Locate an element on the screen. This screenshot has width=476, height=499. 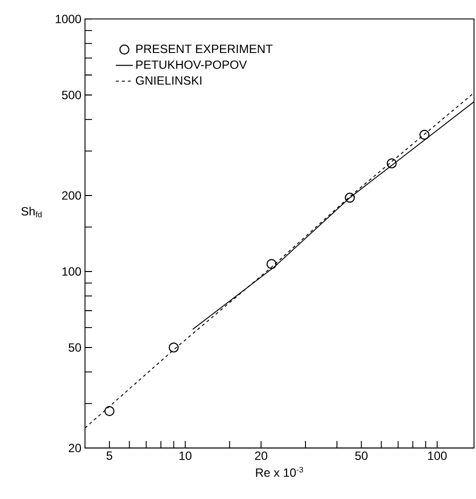
y-tick-label: 20 is located at coordinates (75, 448).